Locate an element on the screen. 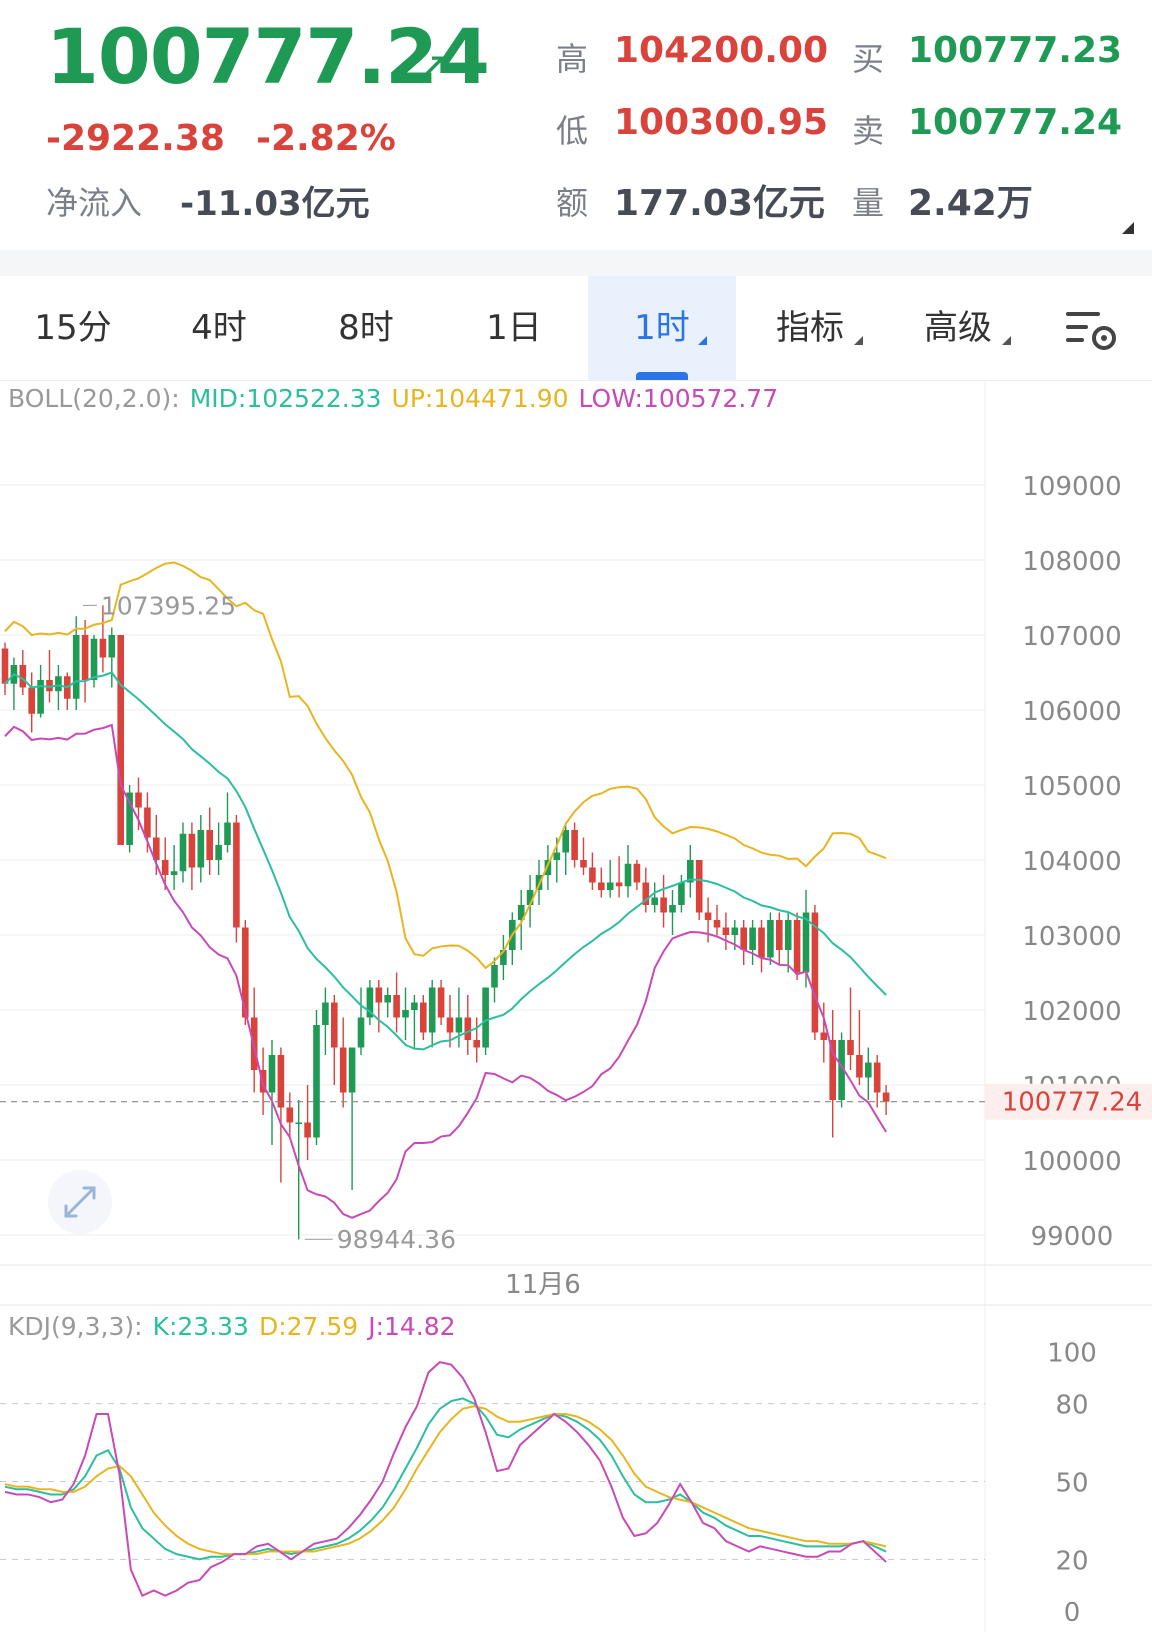 This screenshot has width=1152, height=1632. chart-settings-icon is located at coordinates (1092, 330).